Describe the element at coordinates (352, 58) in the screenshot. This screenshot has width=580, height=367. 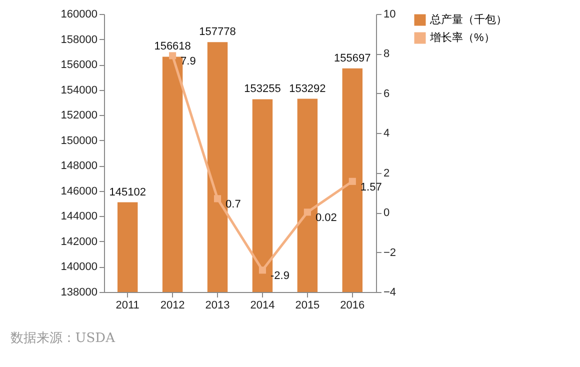
I see `data-label: 155697` at that location.